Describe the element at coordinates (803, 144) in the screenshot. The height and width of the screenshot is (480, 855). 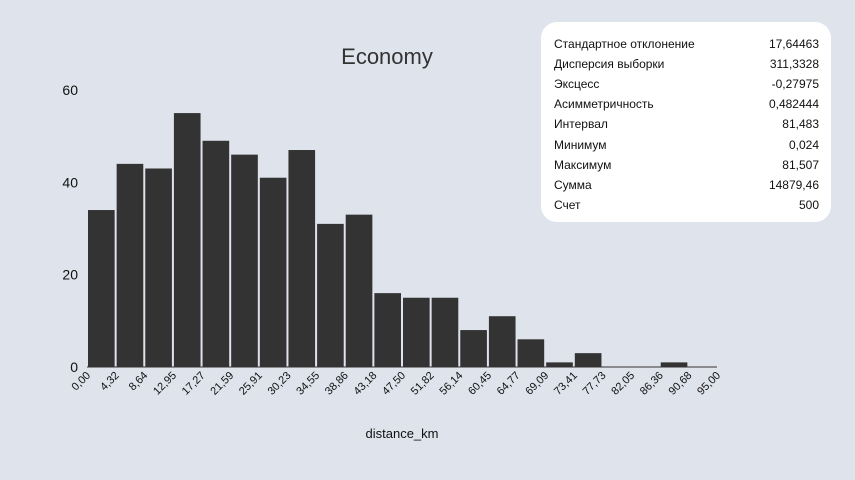
I see `stats-value: 0,024` at that location.